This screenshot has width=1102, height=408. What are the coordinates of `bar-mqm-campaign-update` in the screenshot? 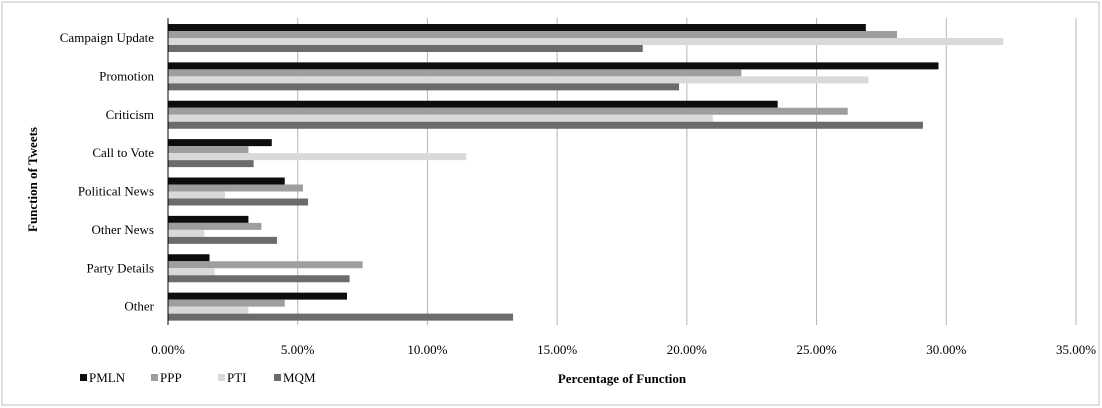 It's located at (405, 48).